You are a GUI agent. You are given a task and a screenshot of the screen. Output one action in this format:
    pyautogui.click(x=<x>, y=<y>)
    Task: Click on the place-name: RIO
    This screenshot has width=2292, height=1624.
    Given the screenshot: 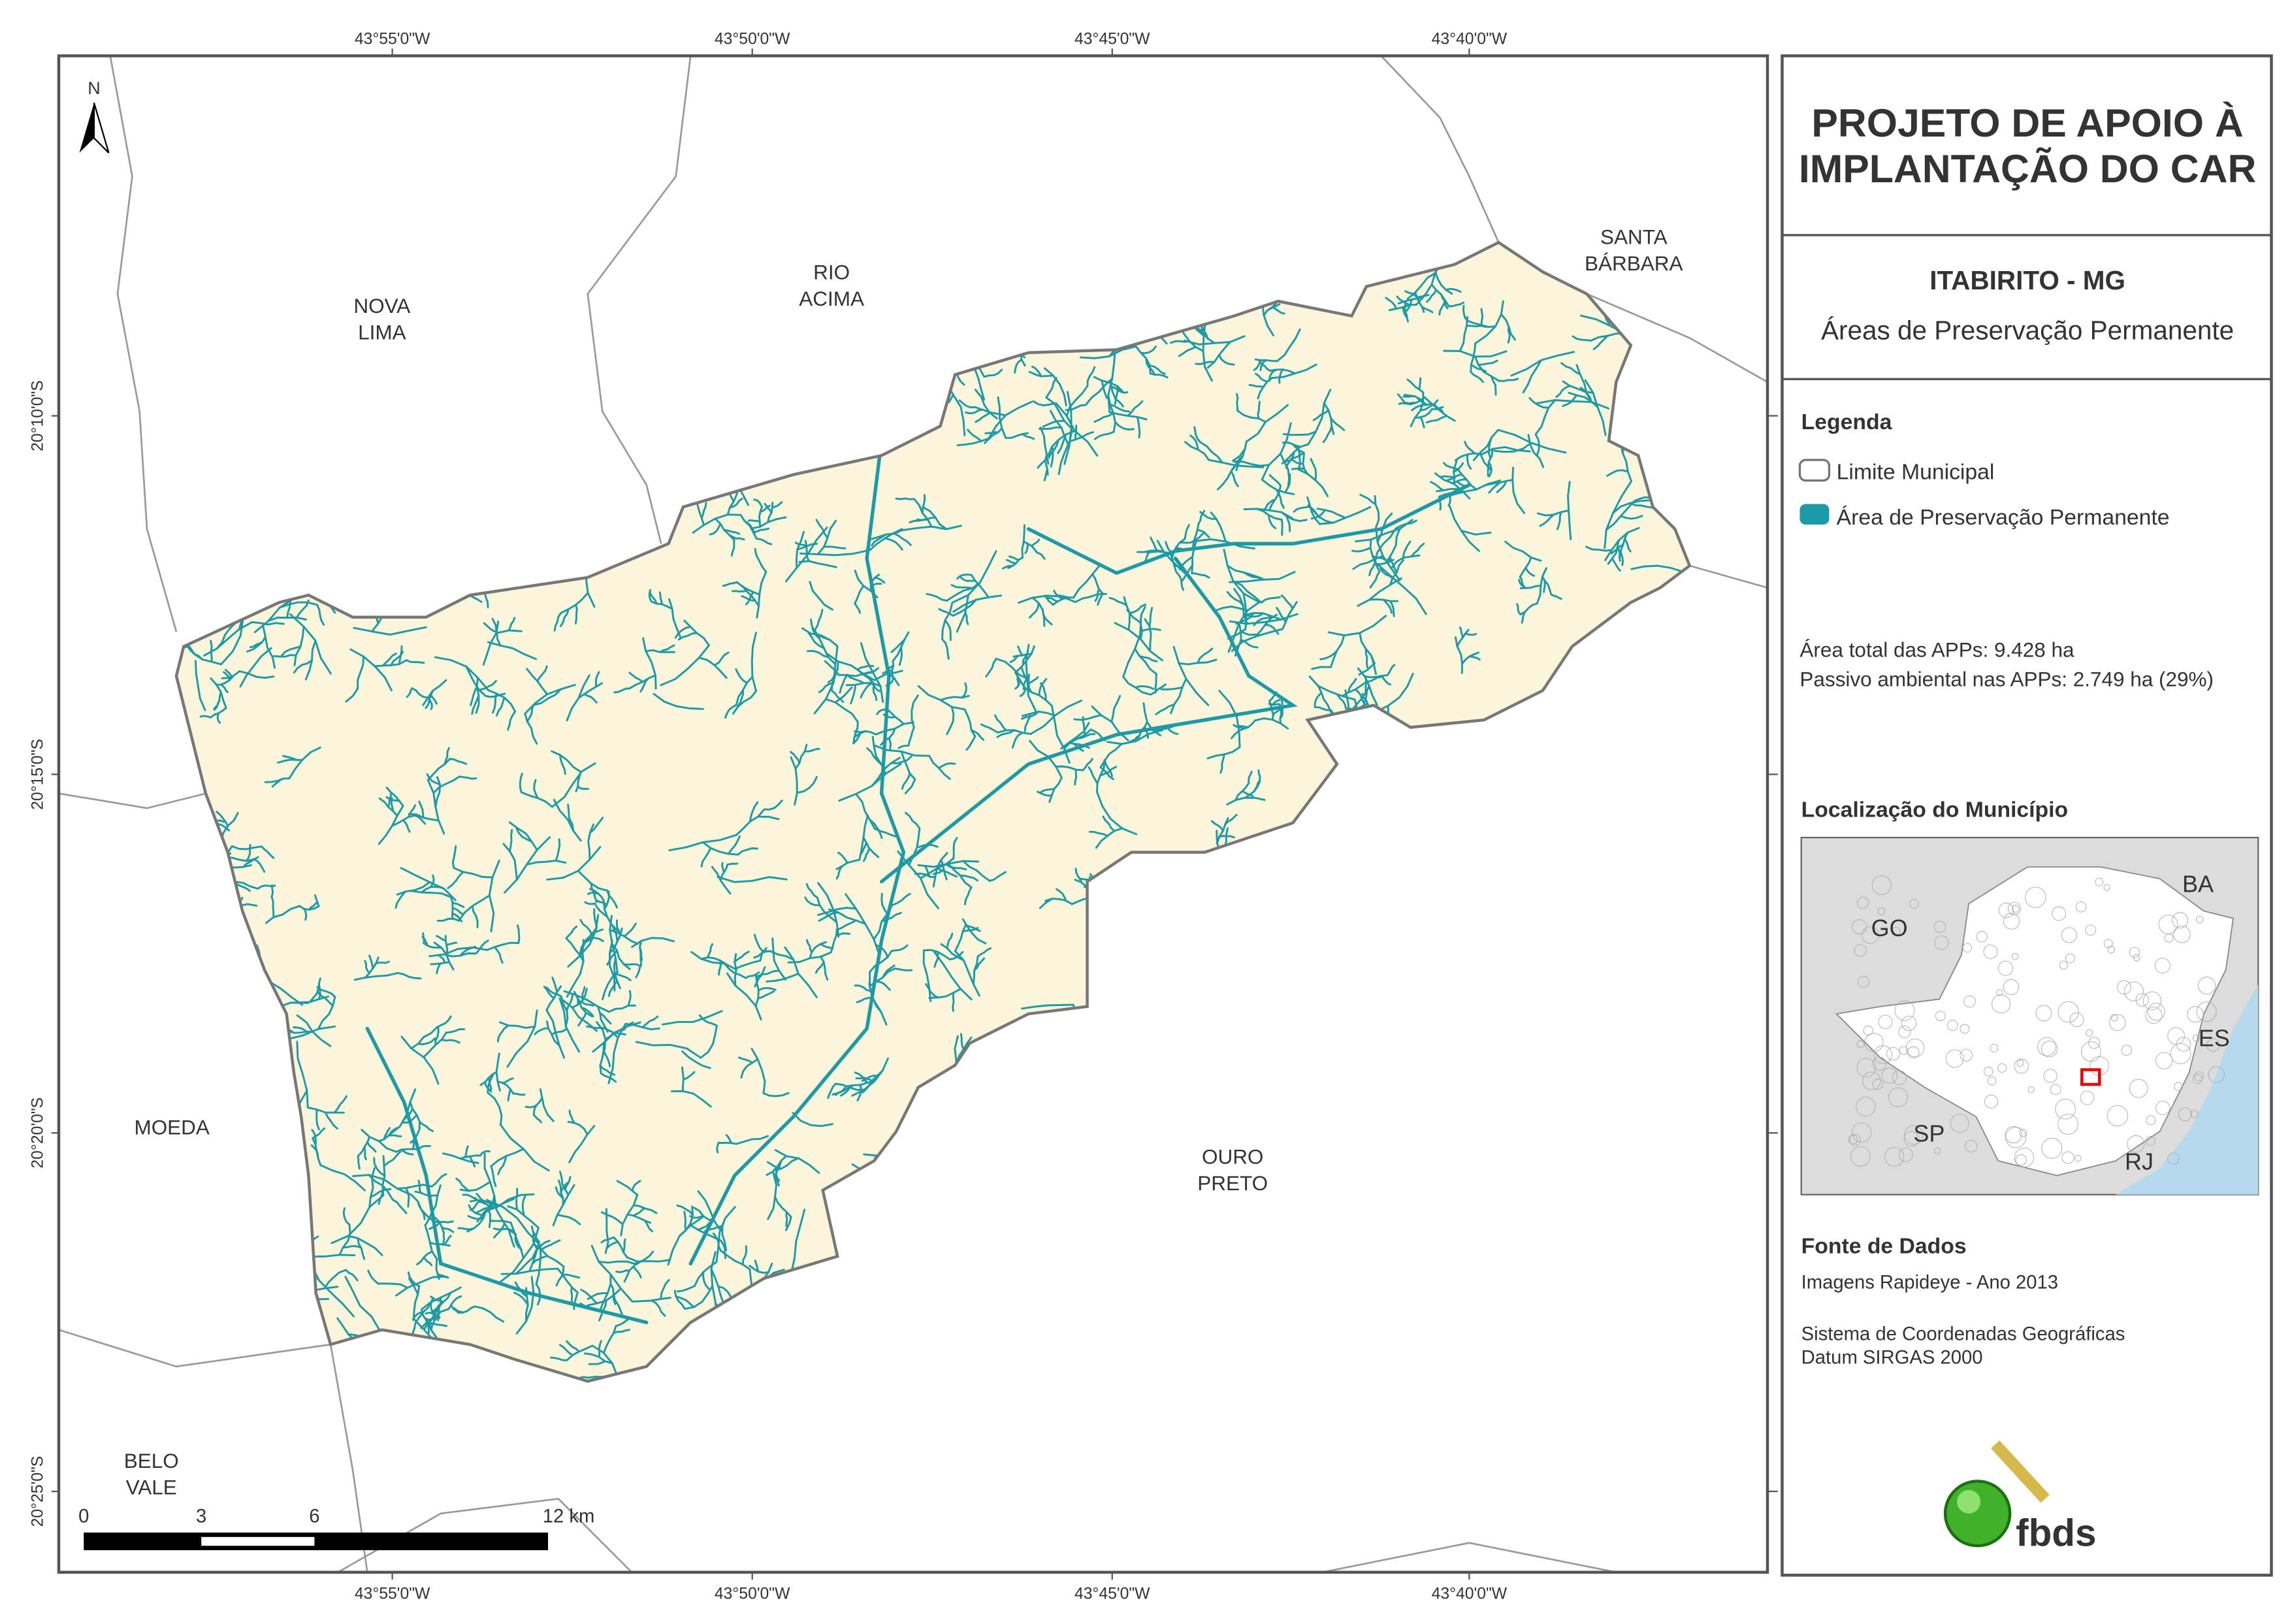 What is the action you would take?
    pyautogui.click(x=831, y=272)
    